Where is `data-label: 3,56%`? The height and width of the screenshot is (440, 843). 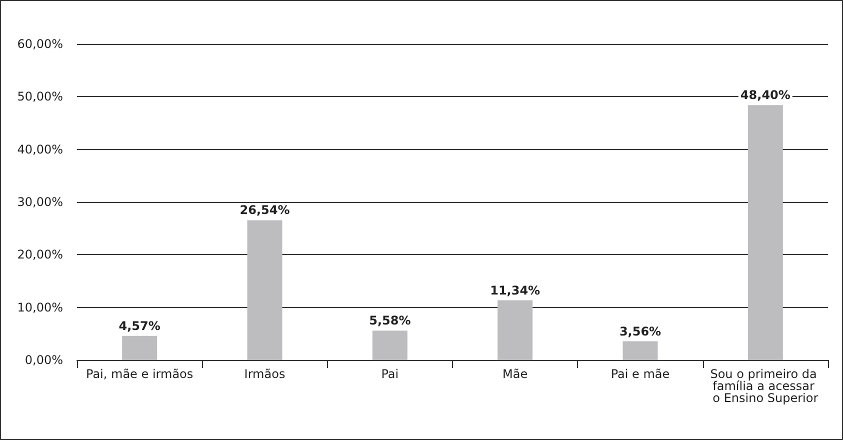 data-label: 3,56% is located at coordinates (640, 331).